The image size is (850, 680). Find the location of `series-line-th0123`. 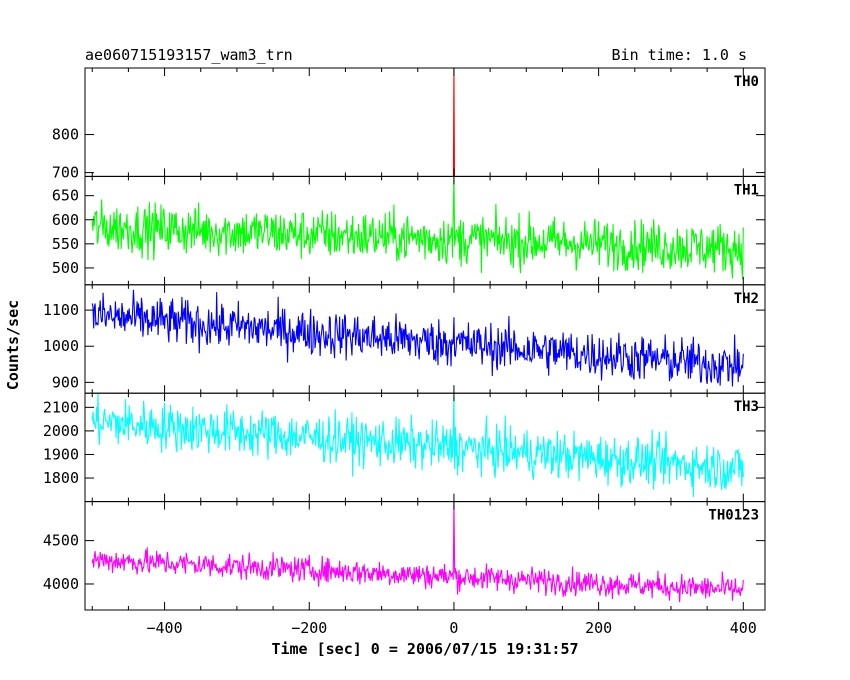

series-line-th0123 is located at coordinates (417, 552).